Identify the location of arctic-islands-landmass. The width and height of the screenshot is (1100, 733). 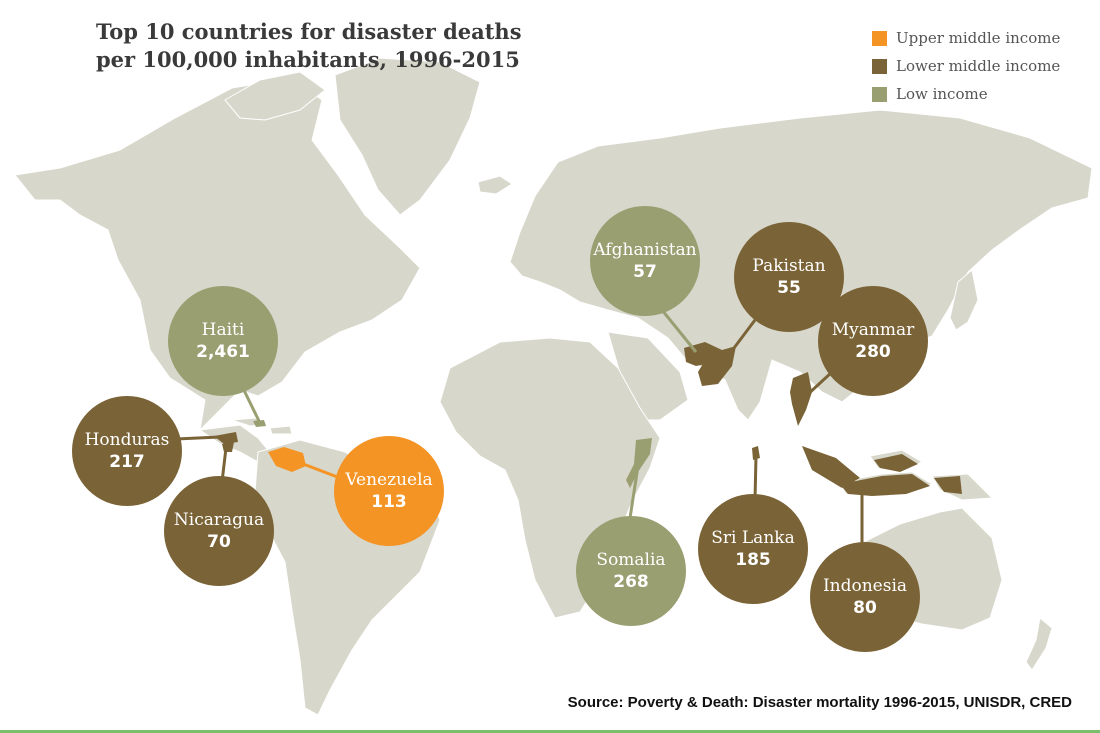
(275, 96).